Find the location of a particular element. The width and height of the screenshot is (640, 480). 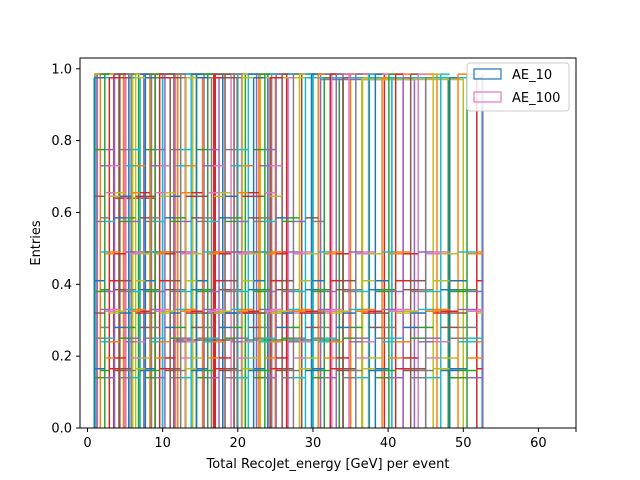

x-tick-label: 0 is located at coordinates (87, 443).